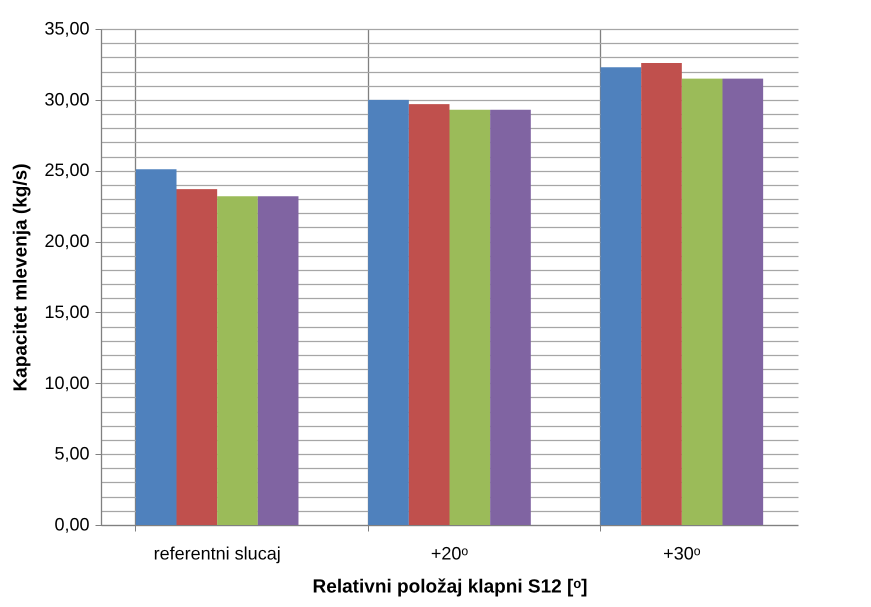 This screenshot has width=871, height=607. What do you see at coordinates (67, 241) in the screenshot?
I see `y-tick-label: 20,00` at bounding box center [67, 241].